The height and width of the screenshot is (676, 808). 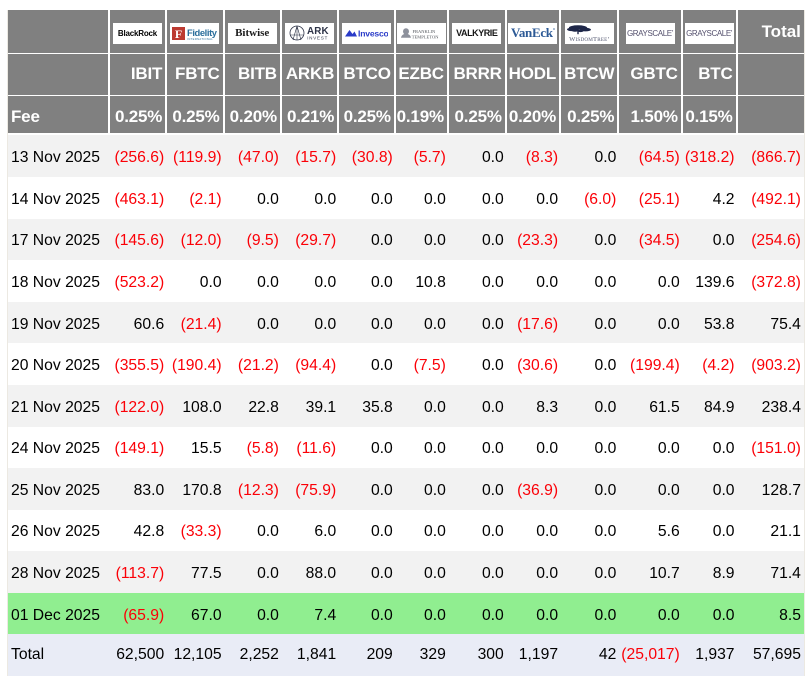 What do you see at coordinates (589, 39) in the screenshot?
I see `svg-text: WISDOMTREE’` at bounding box center [589, 39].